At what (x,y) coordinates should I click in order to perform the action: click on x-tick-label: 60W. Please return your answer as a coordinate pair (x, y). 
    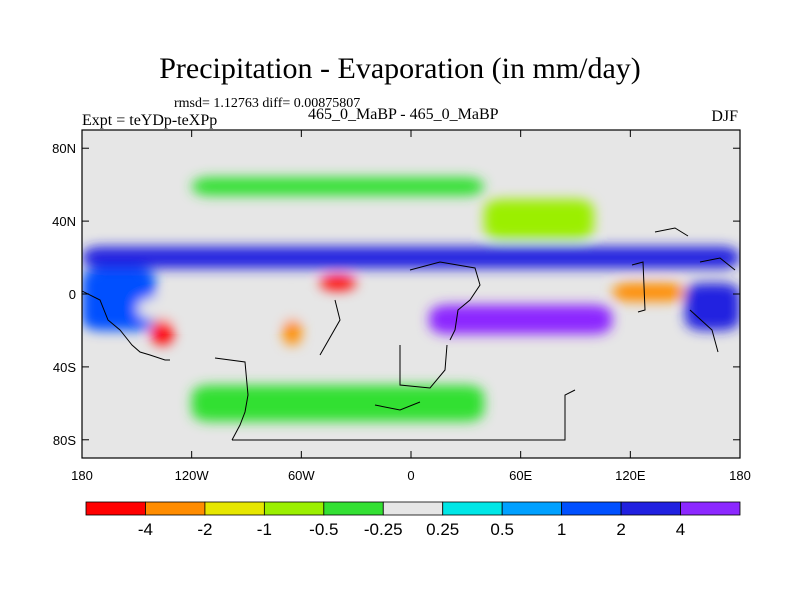
    Looking at the image, I should click on (301, 475).